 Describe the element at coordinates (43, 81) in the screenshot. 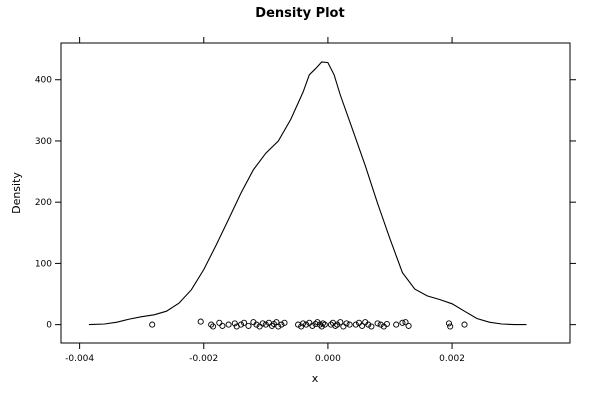

I see `y-tick-label: 400` at that location.